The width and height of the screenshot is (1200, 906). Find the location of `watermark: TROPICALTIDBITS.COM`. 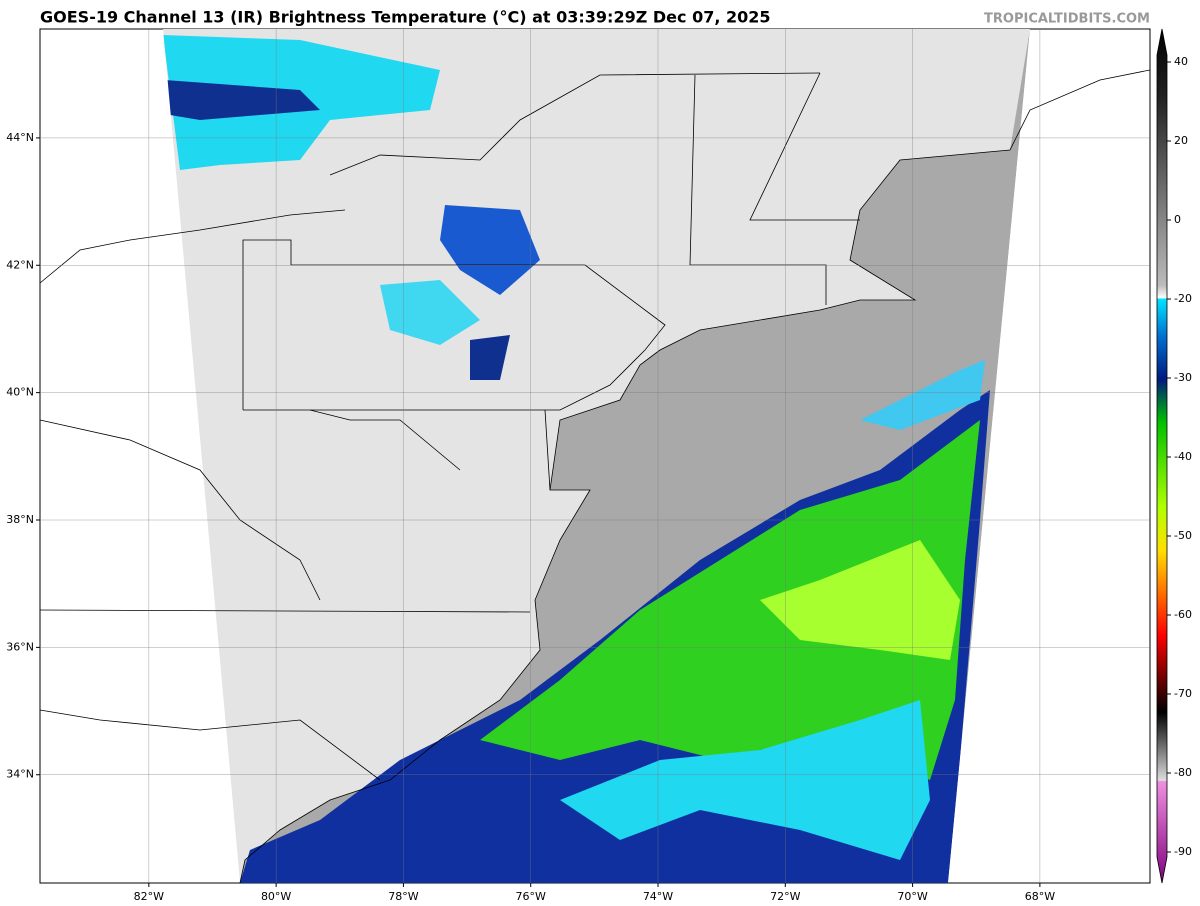

watermark: TROPICALTIDBITS.COM is located at coordinates (1067, 19).